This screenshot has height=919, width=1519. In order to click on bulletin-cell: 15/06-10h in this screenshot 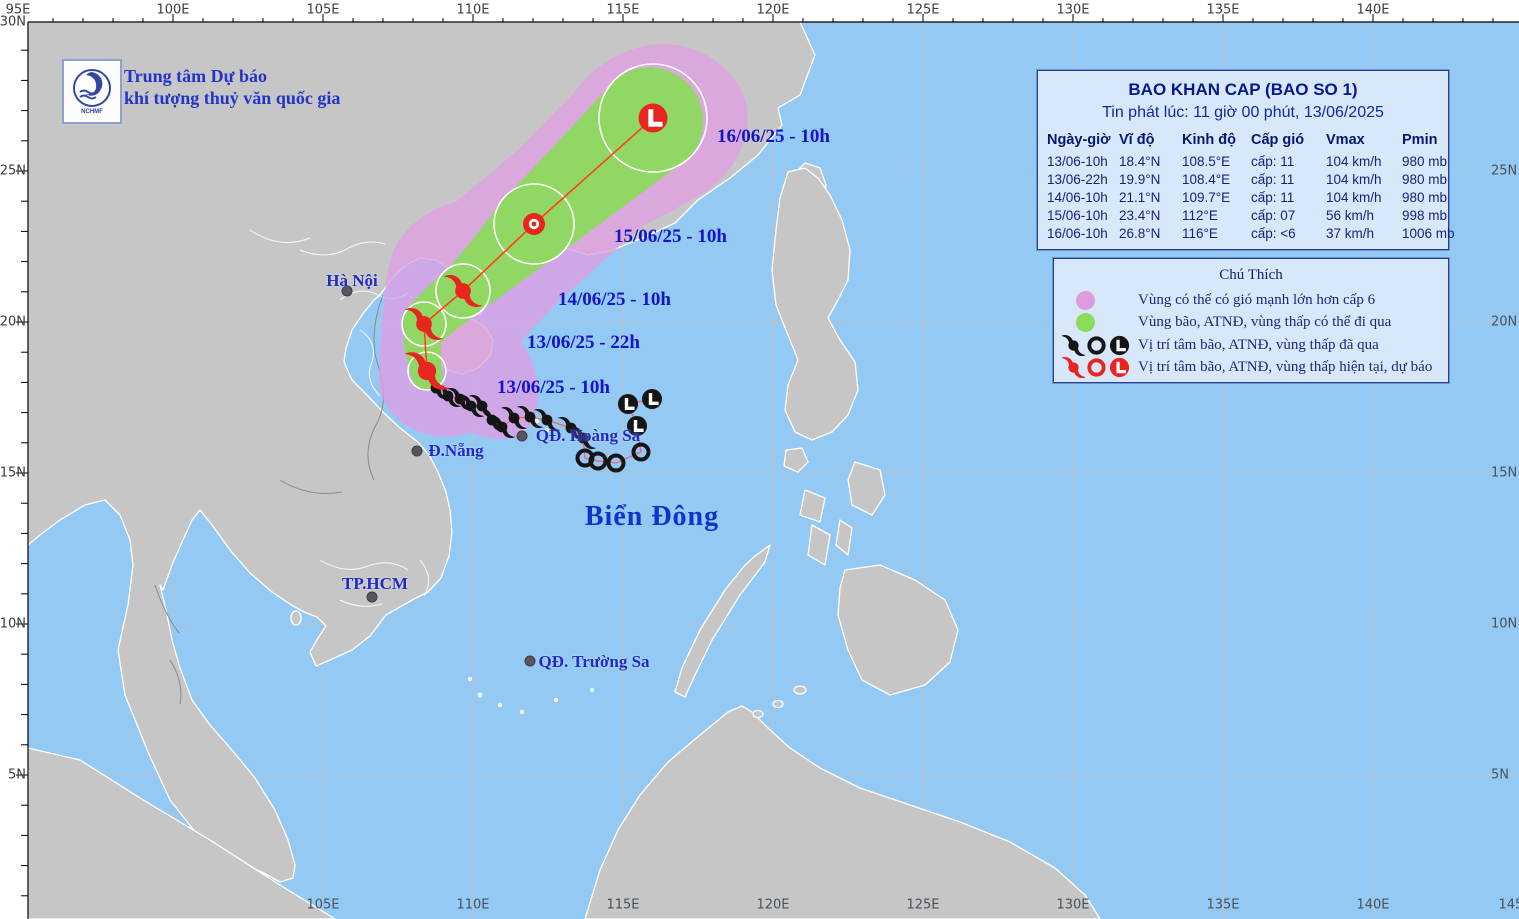, I will do `click(1077, 215)`.